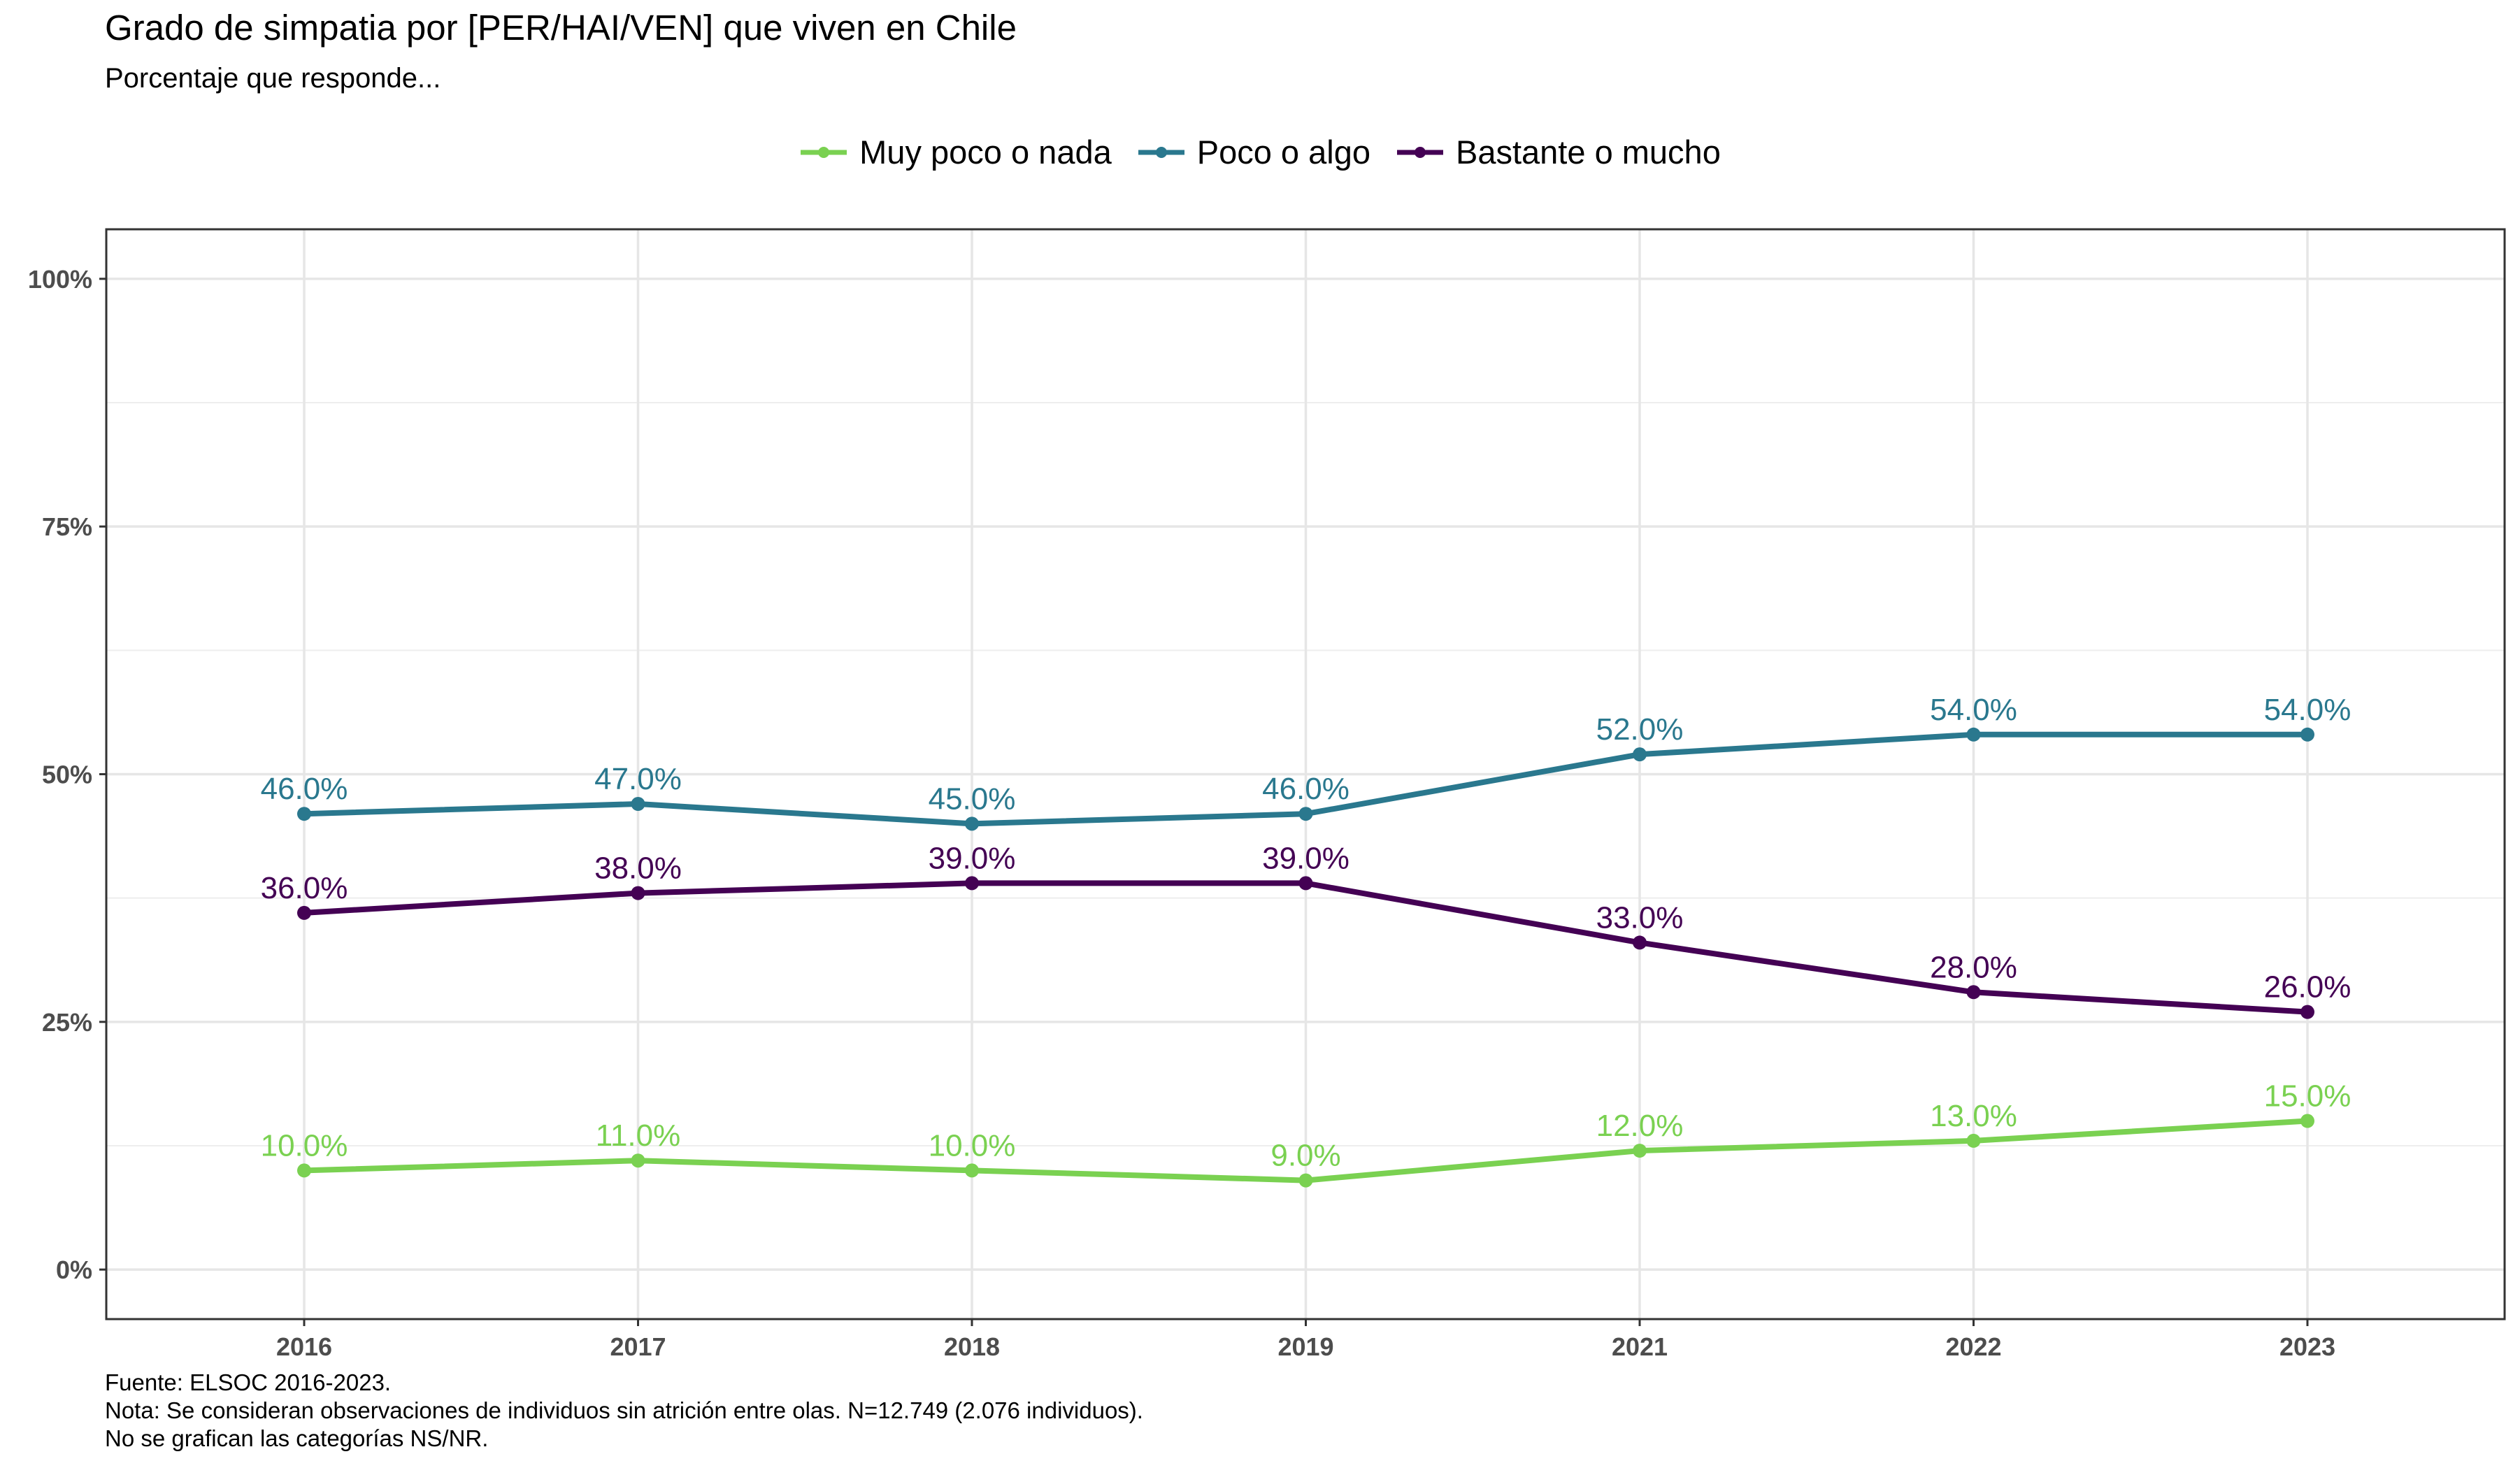 This screenshot has width=2520, height=1468. What do you see at coordinates (2307, 1012) in the screenshot?
I see `data-point-bastante-o-mucho-2023` at bounding box center [2307, 1012].